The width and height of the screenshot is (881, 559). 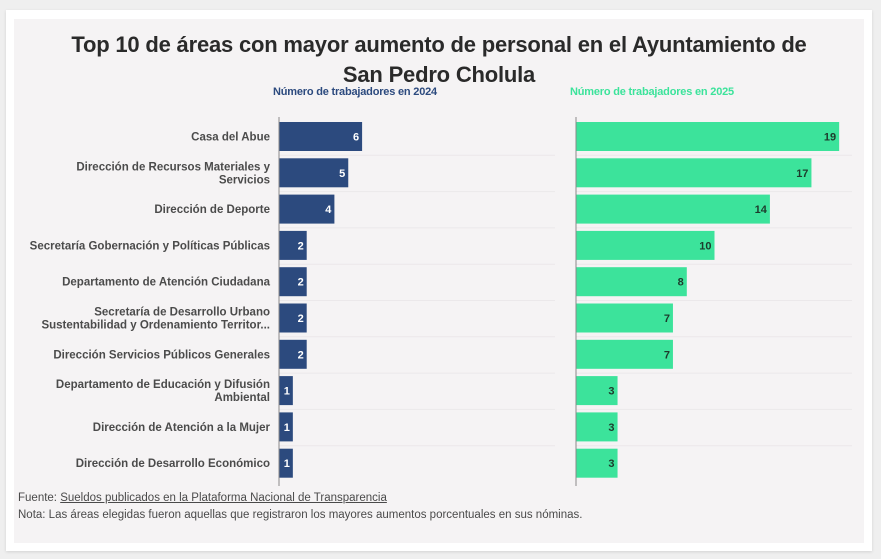 What do you see at coordinates (705, 246) in the screenshot?
I see `data-label-2025: 10` at bounding box center [705, 246].